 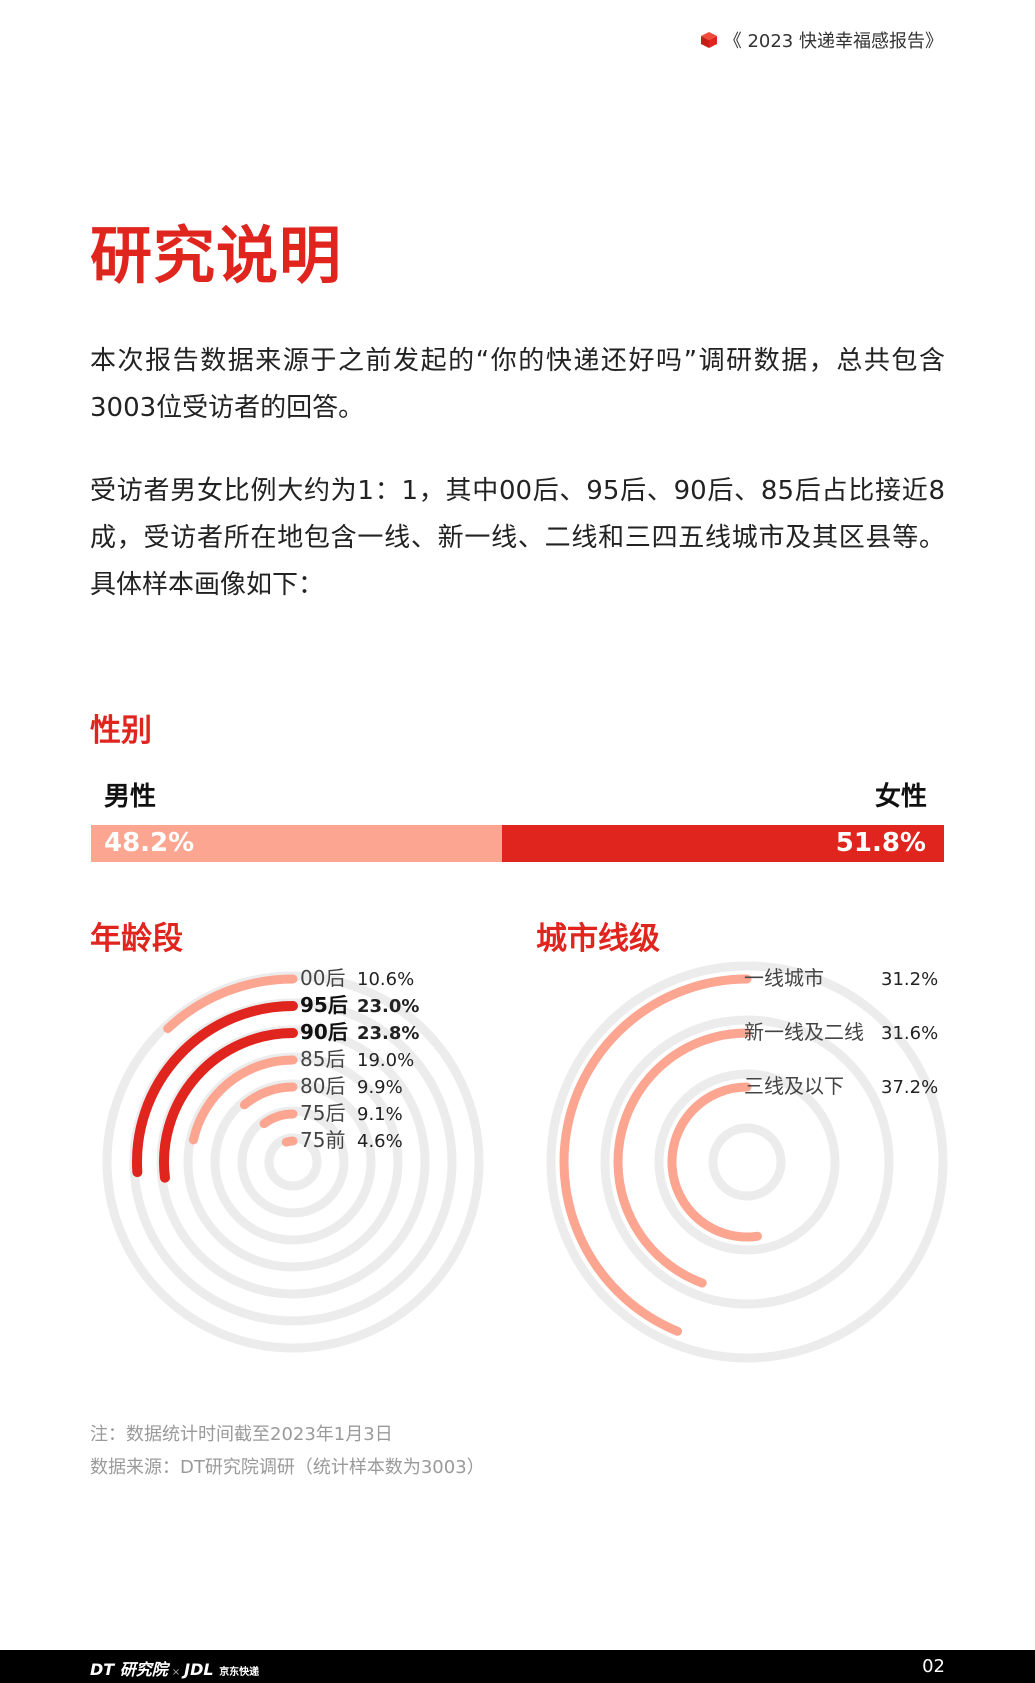 What do you see at coordinates (322, 1059) in the screenshot?
I see `radial-category-label: 85后` at bounding box center [322, 1059].